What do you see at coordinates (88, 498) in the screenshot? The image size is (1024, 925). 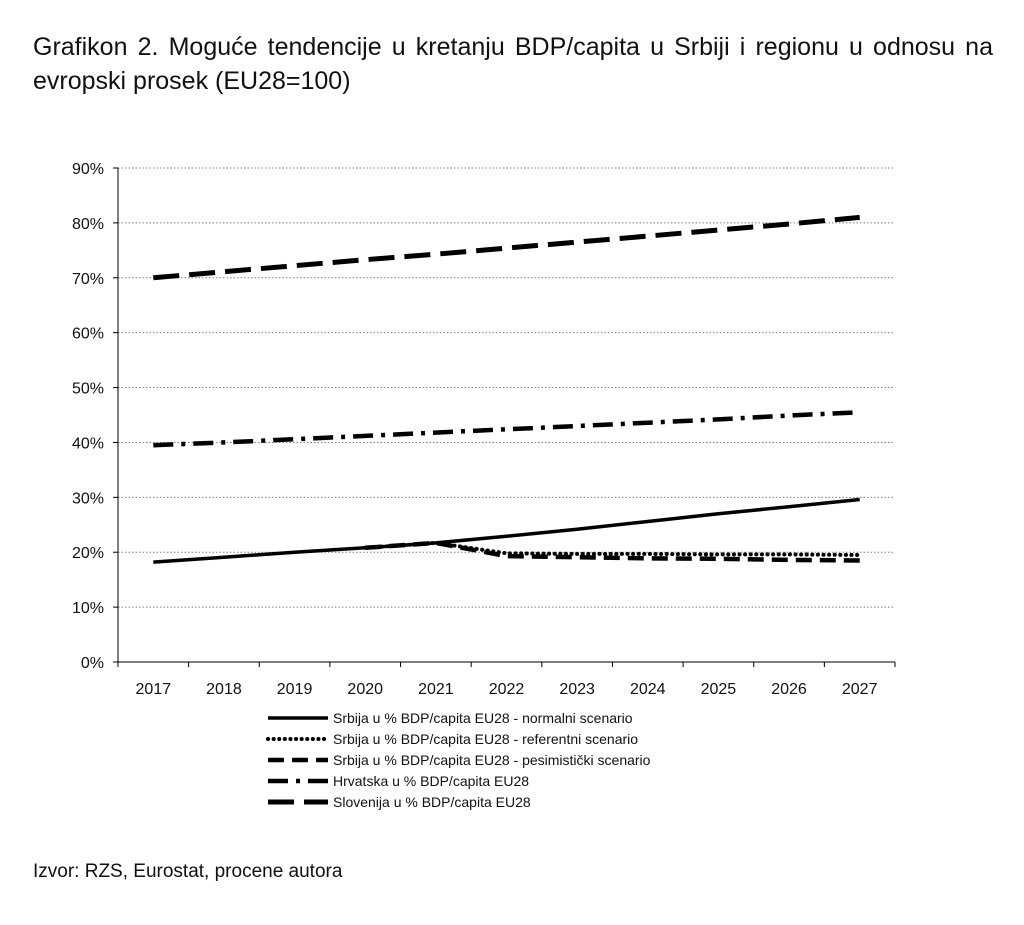 I see `y-tick-label: 30%` at bounding box center [88, 498].